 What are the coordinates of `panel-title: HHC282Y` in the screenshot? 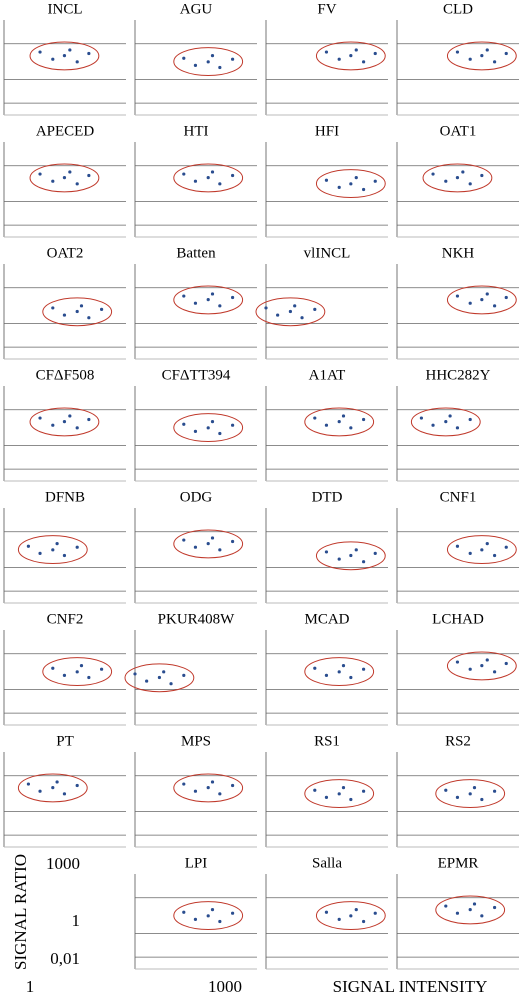 It's located at (457, 375).